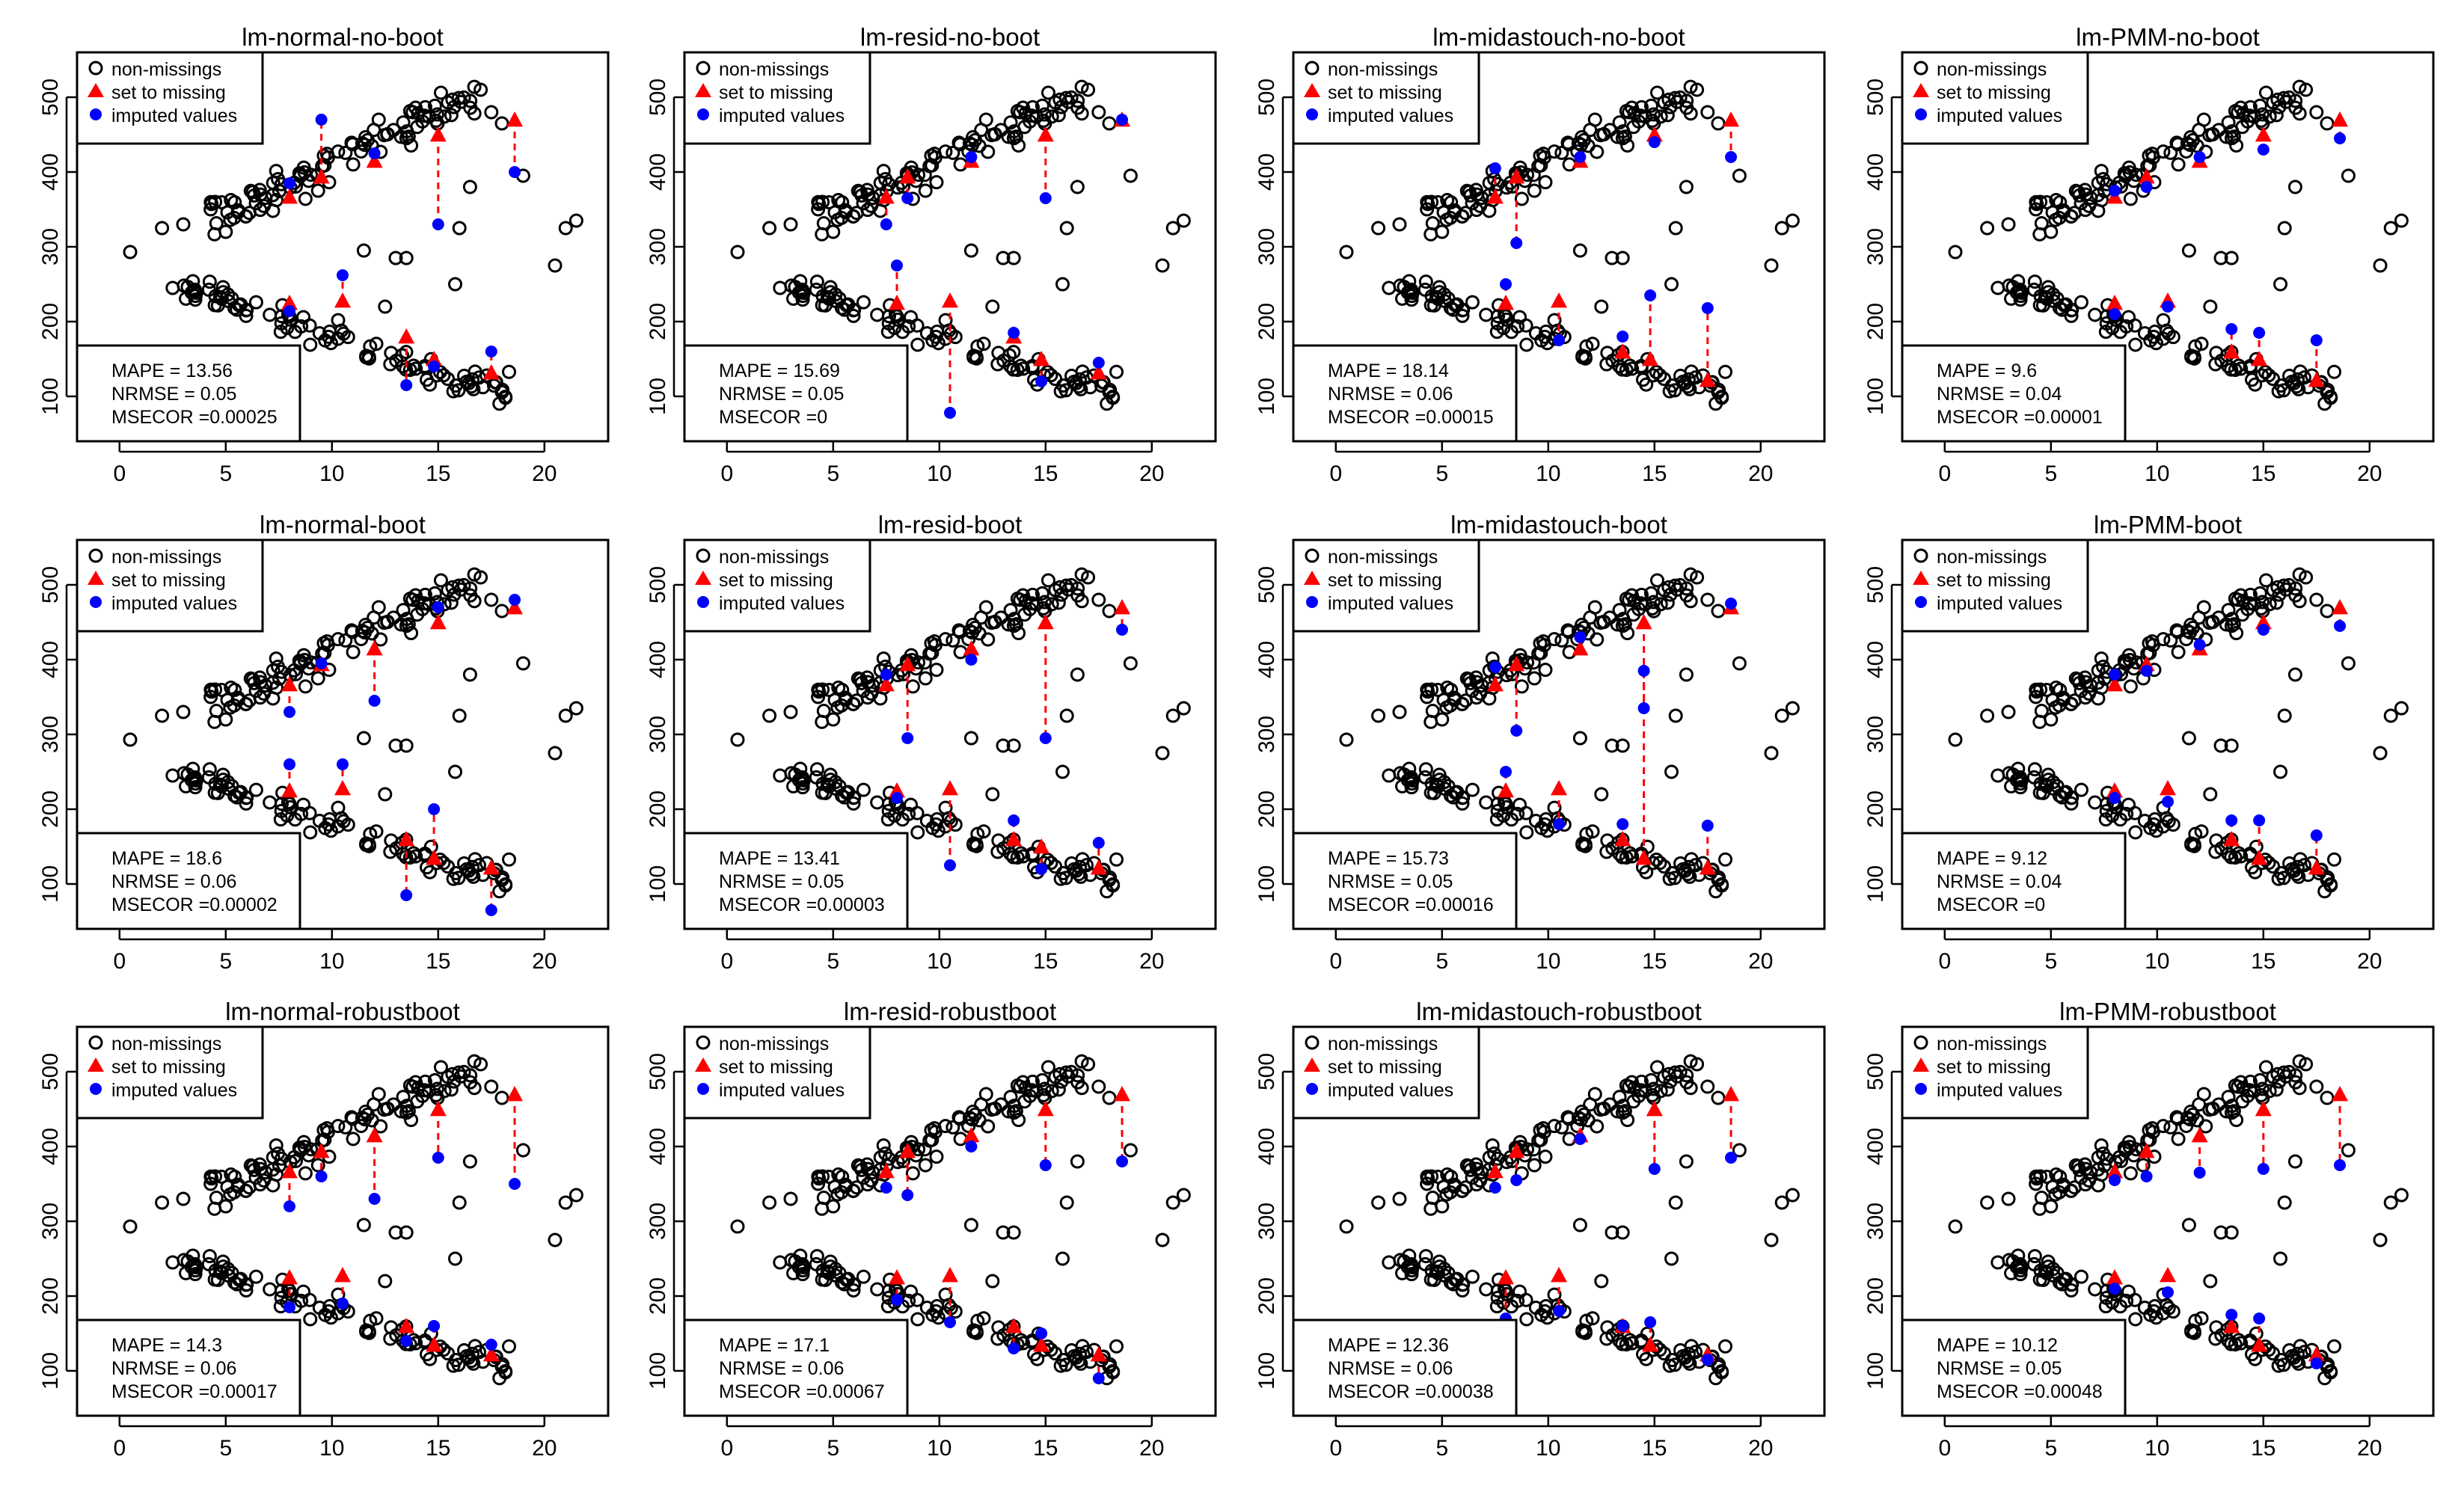 This screenshot has width=2464, height=1495. I want to click on y-tick-label: 500, so click(1875, 1071).